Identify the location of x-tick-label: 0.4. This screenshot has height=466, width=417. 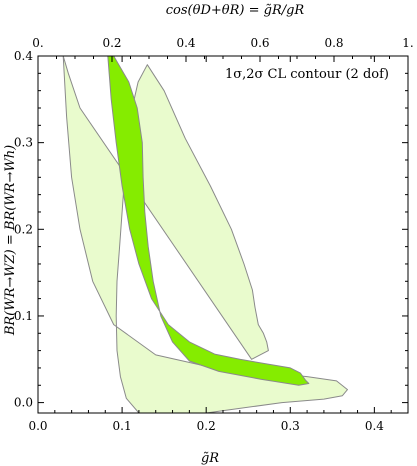
(374, 426).